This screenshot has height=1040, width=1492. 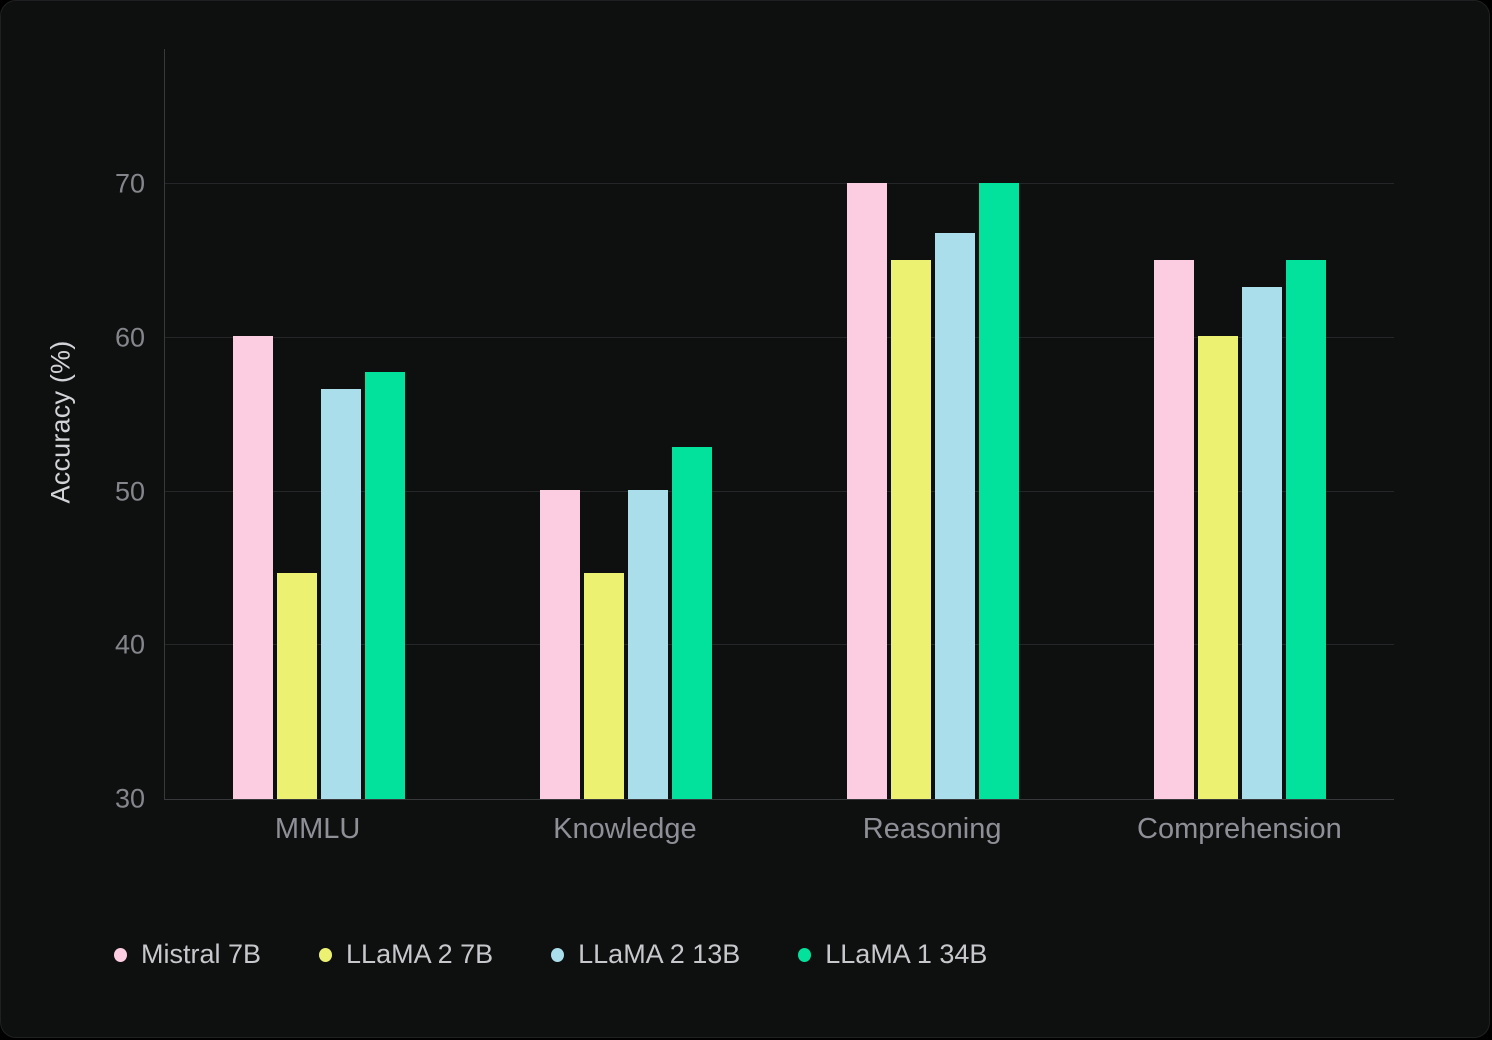 I want to click on bar-group-knowledge, so click(x=625, y=424).